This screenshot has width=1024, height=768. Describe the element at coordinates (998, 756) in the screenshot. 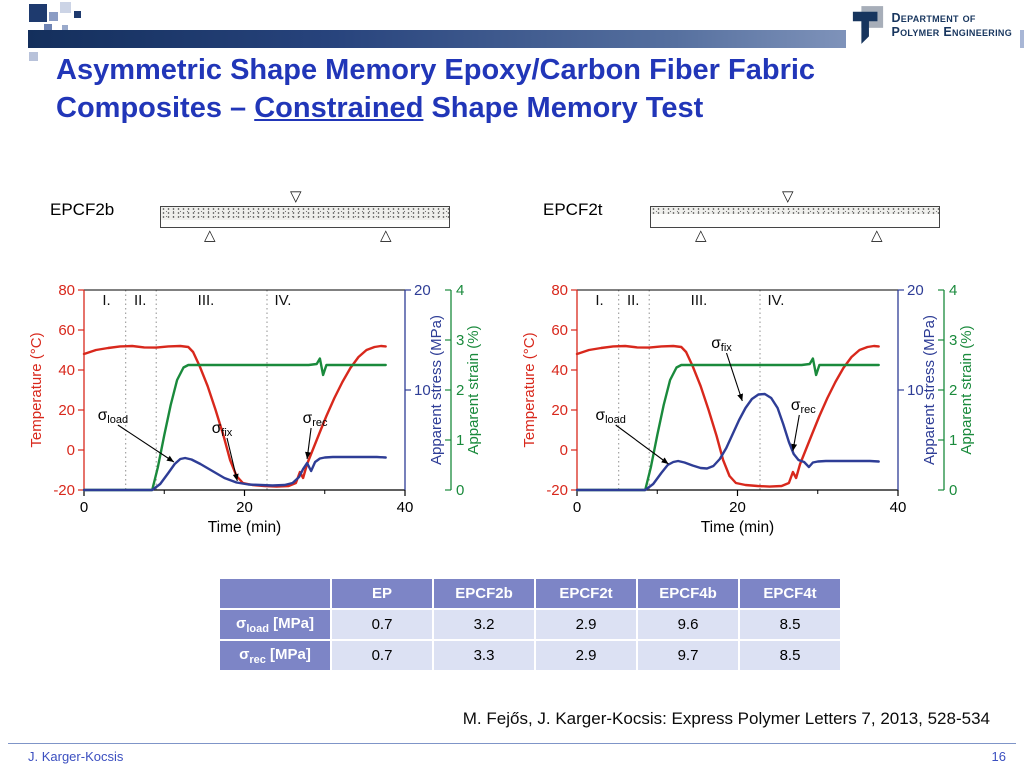

I see `page-number: 16` at that location.